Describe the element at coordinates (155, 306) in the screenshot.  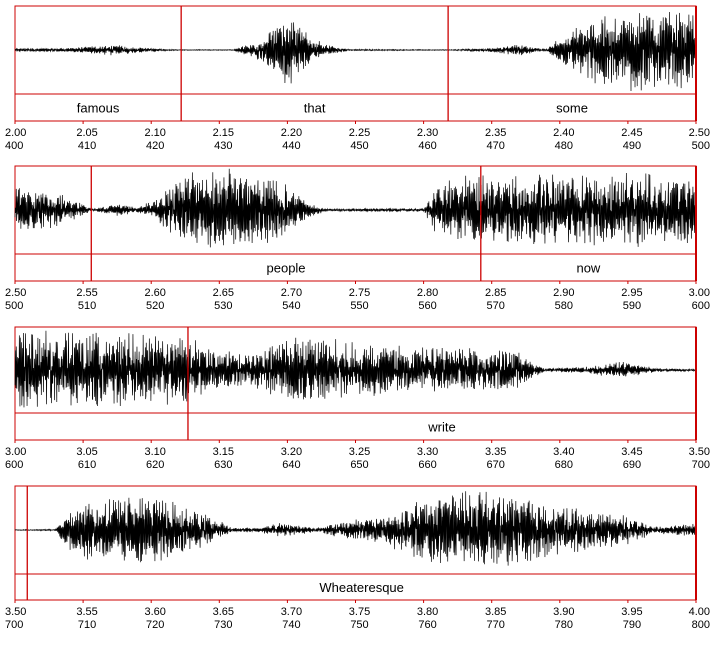
I see `sample-tick-label: 520` at that location.